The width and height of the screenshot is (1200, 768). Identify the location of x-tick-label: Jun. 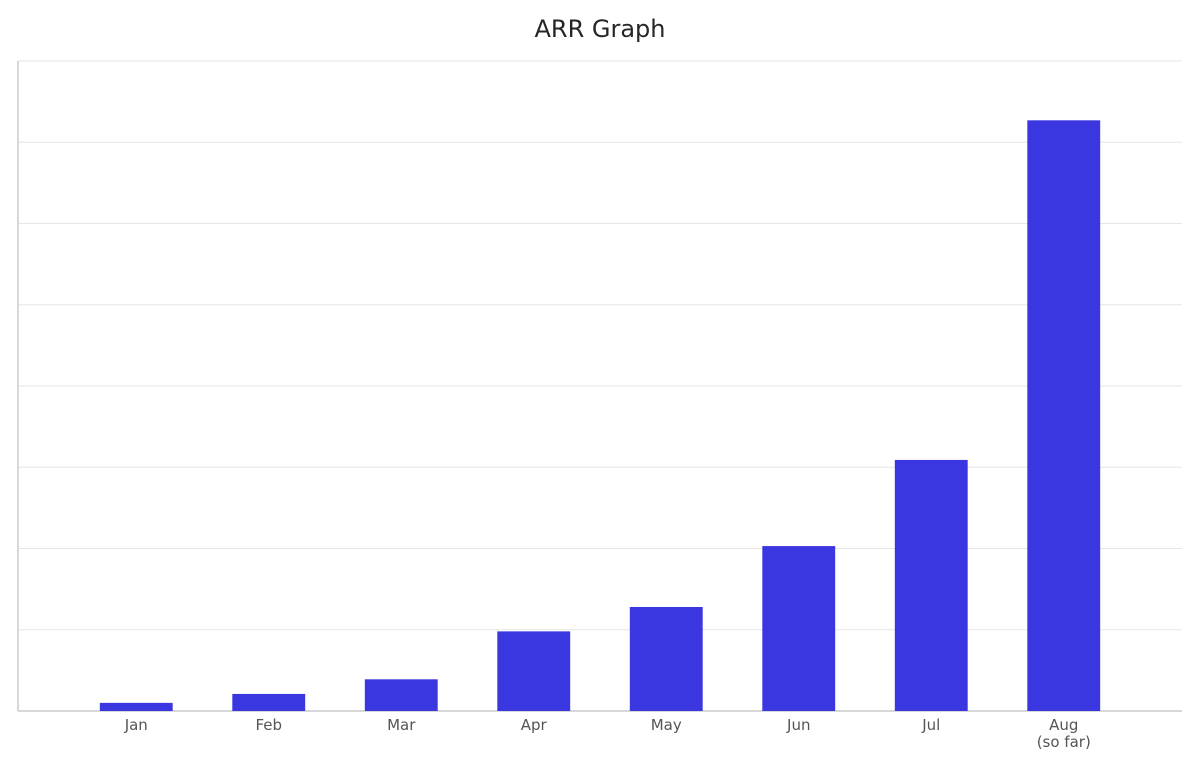
(798, 725).